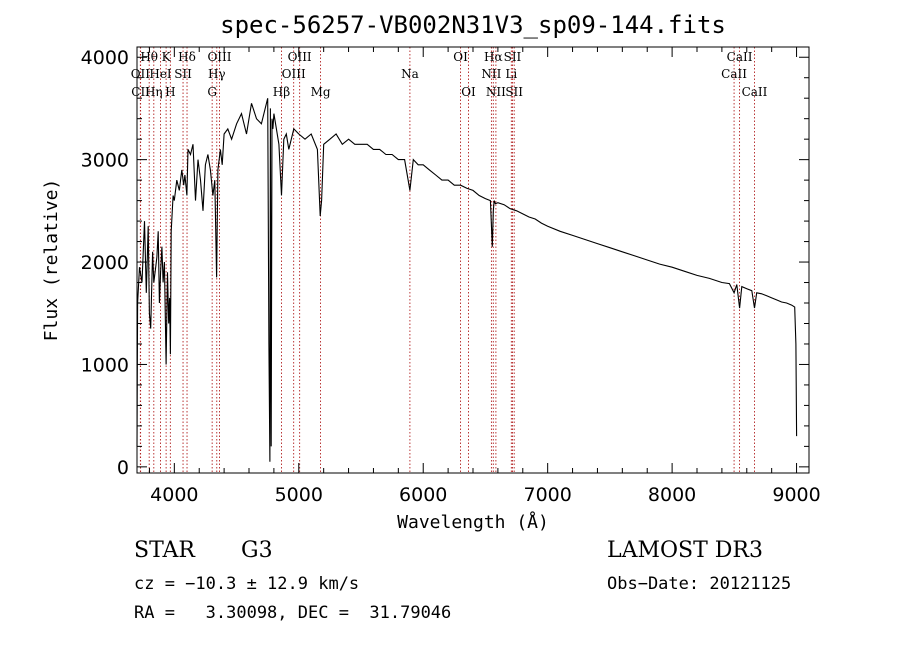  I want to click on spectral-line-label: Na, so click(410, 74).